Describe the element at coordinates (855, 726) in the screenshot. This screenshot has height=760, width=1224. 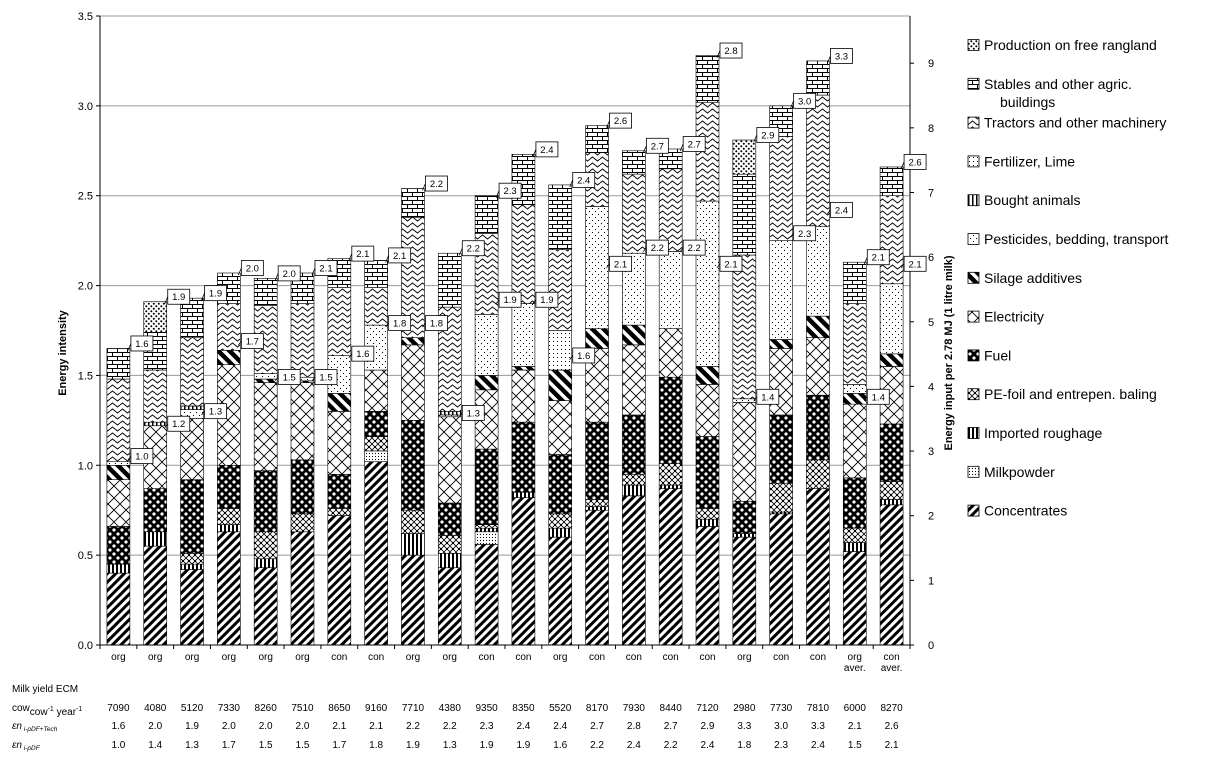
I see `table-cell-en-tech: 2.1` at that location.